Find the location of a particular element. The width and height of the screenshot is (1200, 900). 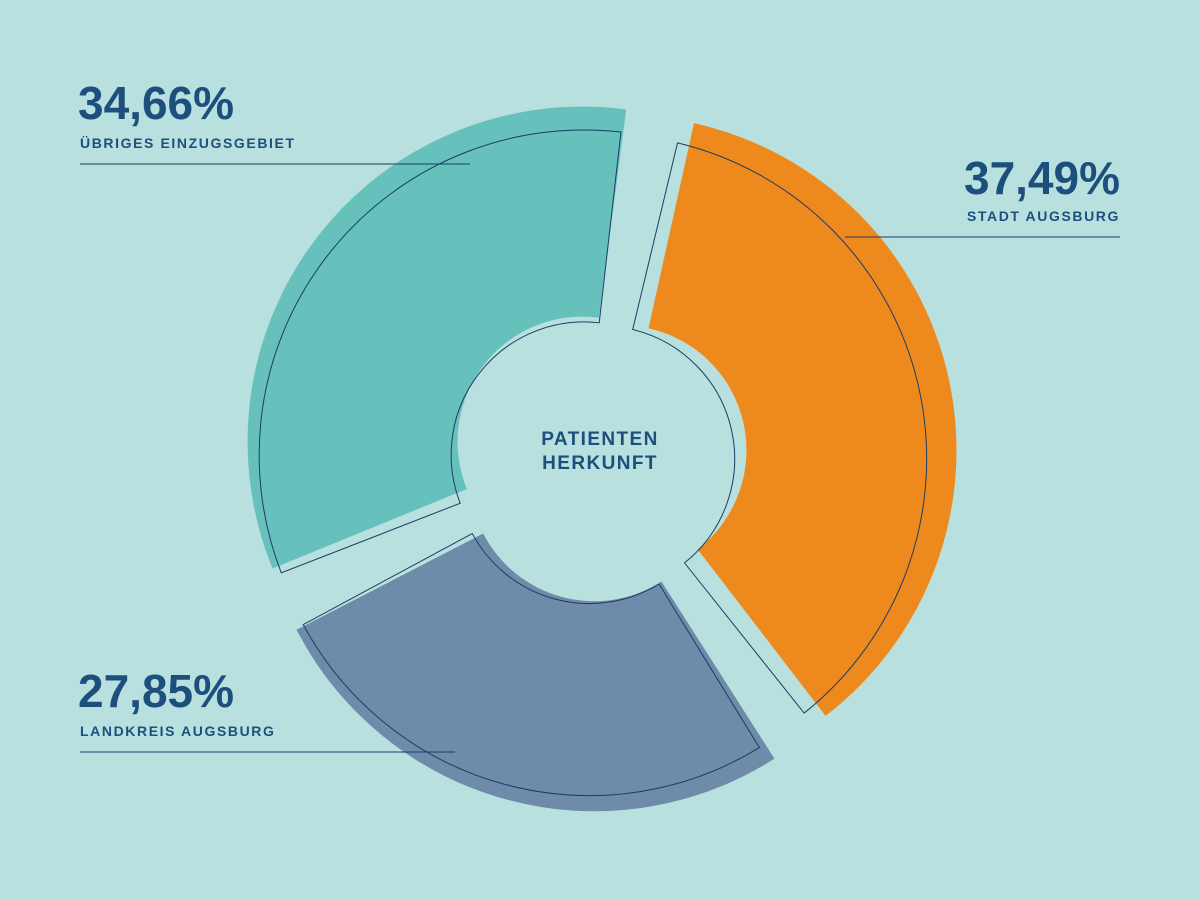

value-label-landkreis-augsburg: 27,85% is located at coordinates (156, 691).